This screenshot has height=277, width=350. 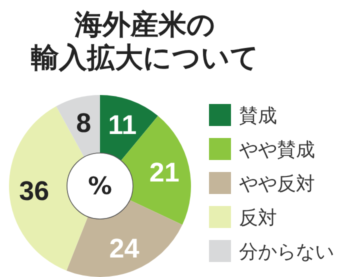 I want to click on data-label: 24, so click(x=124, y=248).